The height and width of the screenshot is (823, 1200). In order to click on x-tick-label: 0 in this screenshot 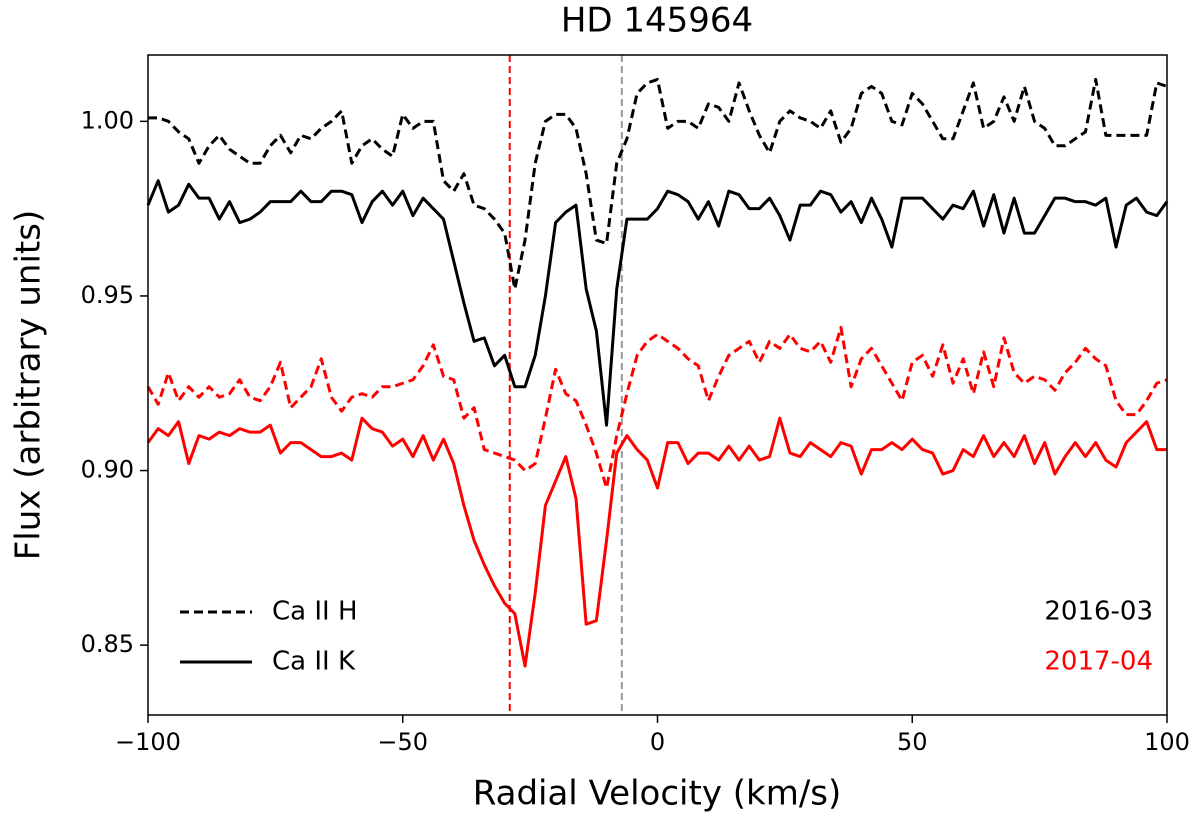, I will do `click(657, 742)`.